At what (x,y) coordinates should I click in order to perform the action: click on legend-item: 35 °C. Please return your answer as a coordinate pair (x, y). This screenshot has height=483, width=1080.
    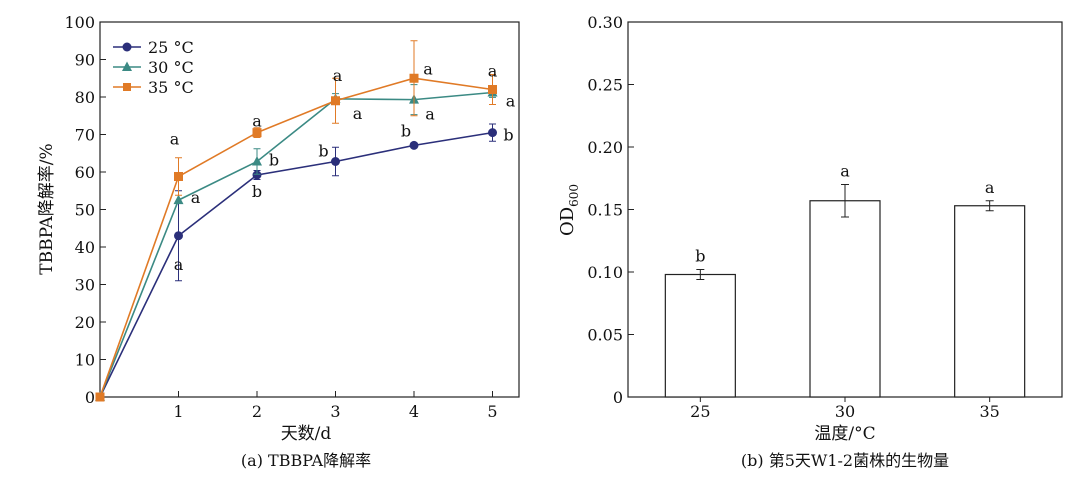
    Looking at the image, I should click on (153, 87).